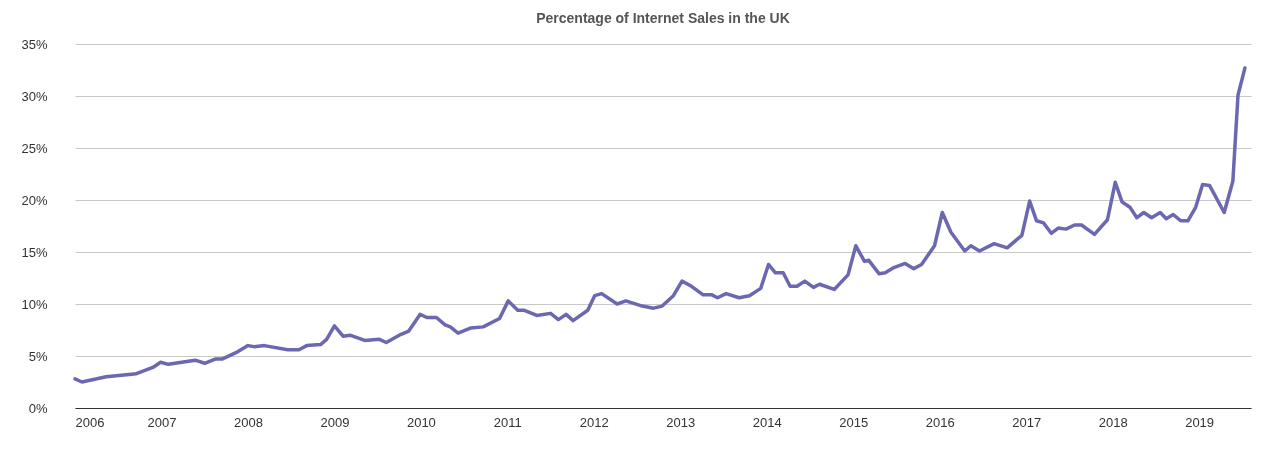 The height and width of the screenshot is (459, 1283). I want to click on y-tick-label: 5%, so click(38, 356).